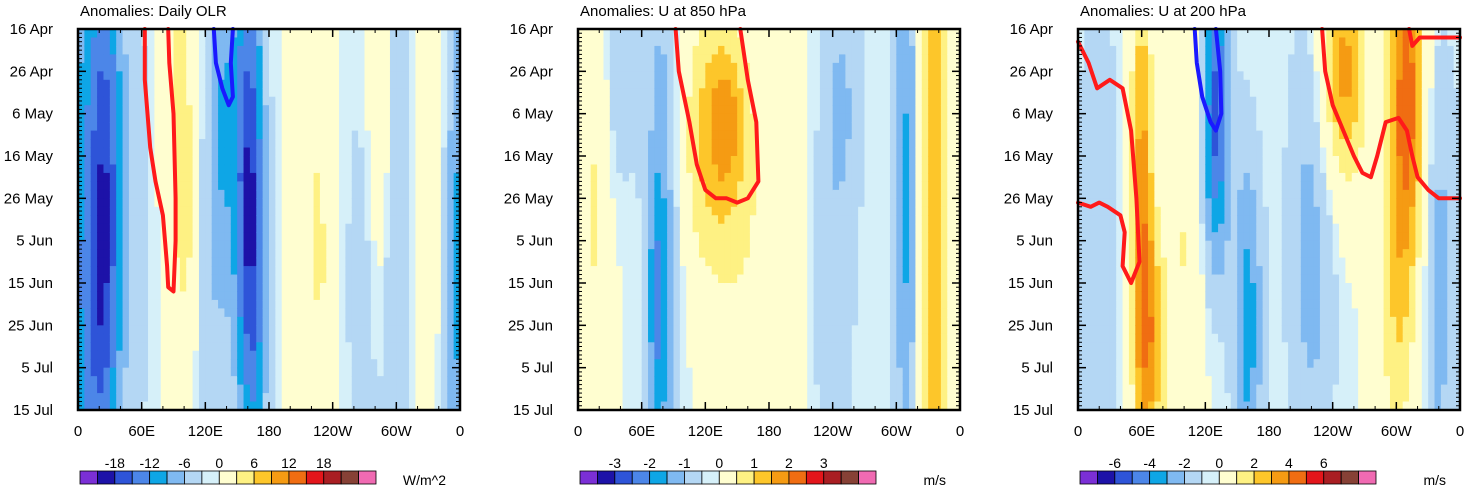  Describe the element at coordinates (123, 477) in the screenshot. I see `colorbar-swatch` at that location.